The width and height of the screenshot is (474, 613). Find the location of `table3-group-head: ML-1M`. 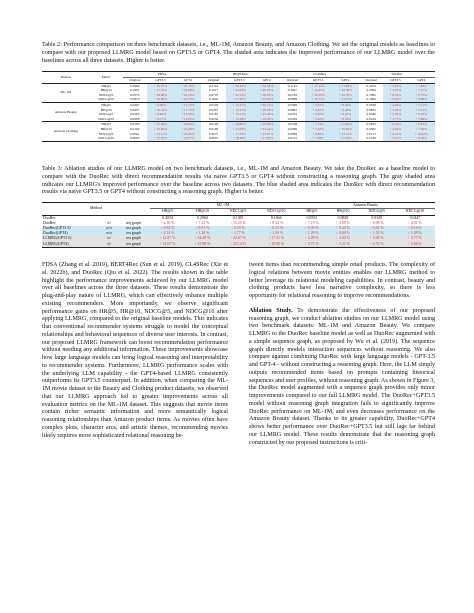

table3-group-head: ML-1M is located at coordinates (223, 206).